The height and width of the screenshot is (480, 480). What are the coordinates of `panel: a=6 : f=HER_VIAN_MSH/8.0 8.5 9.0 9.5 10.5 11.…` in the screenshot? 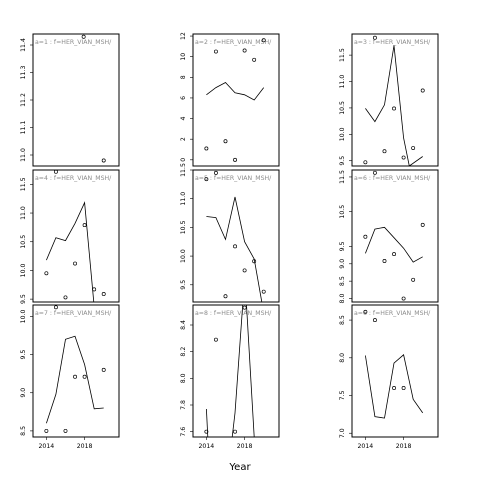 It's located at (389, 236).